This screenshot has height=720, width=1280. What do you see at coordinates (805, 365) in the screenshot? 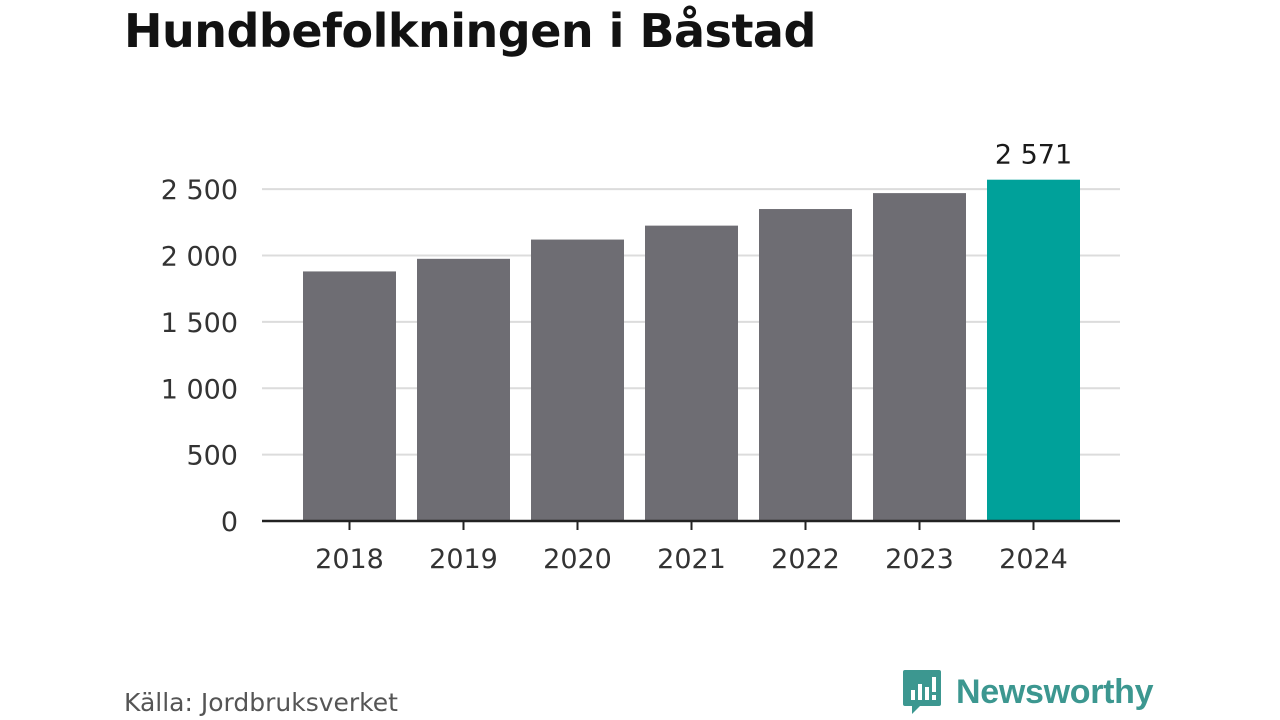
I see `bar-2022` at bounding box center [805, 365].